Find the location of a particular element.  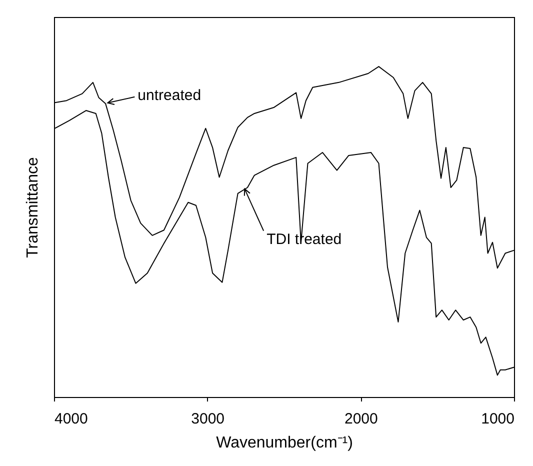

x-tick-label: 1000 is located at coordinates (497, 419).